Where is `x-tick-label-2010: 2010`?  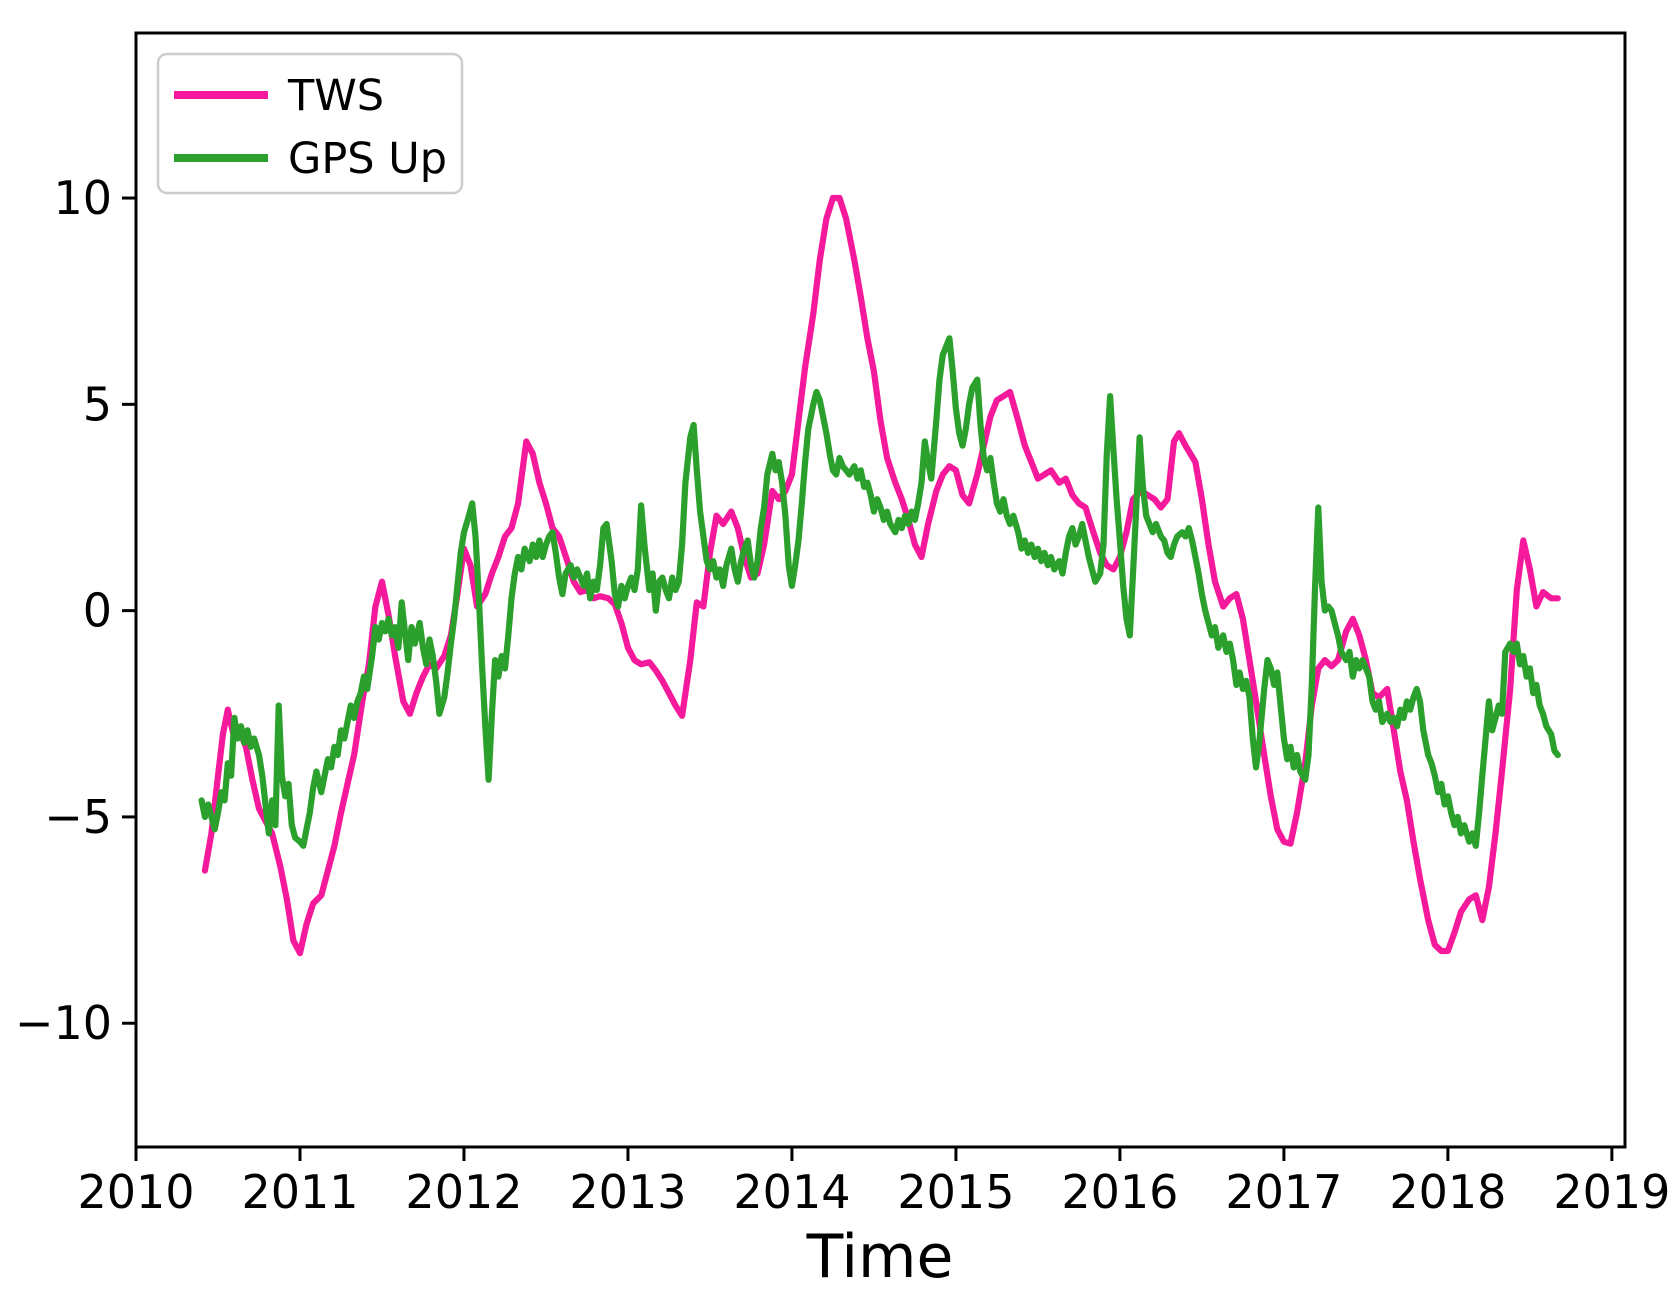
x-tick-label-2010: 2010 is located at coordinates (135, 1192).